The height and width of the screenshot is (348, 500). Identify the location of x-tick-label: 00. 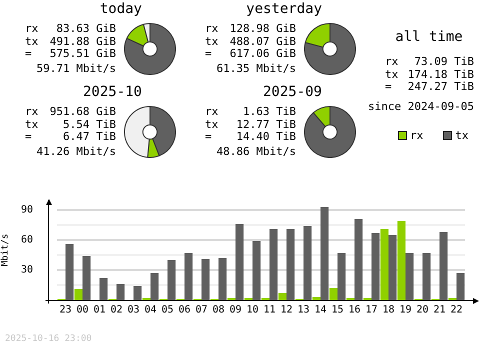
(82, 310).